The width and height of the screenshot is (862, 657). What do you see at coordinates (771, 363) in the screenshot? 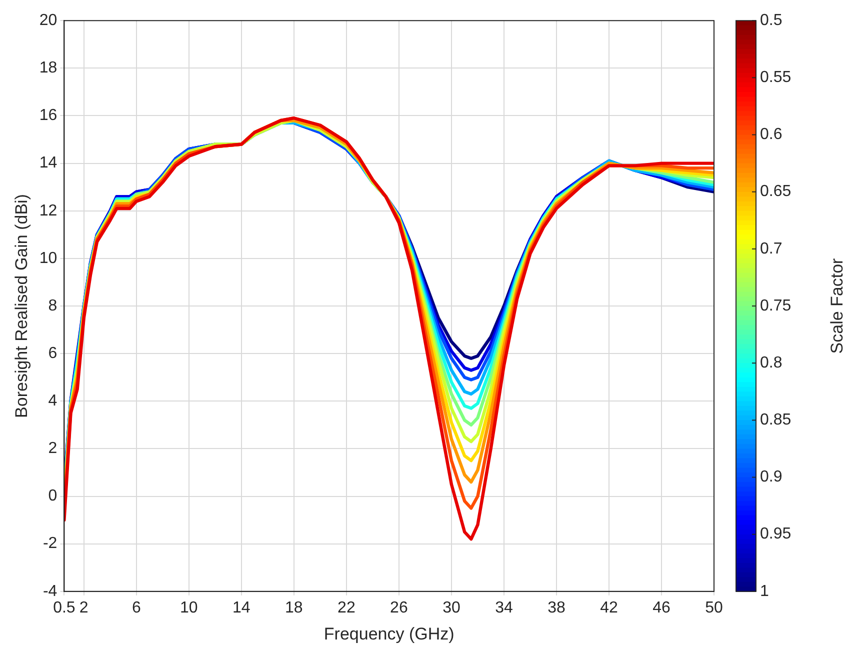
I see `color-bar-label: 0.8` at bounding box center [771, 363].